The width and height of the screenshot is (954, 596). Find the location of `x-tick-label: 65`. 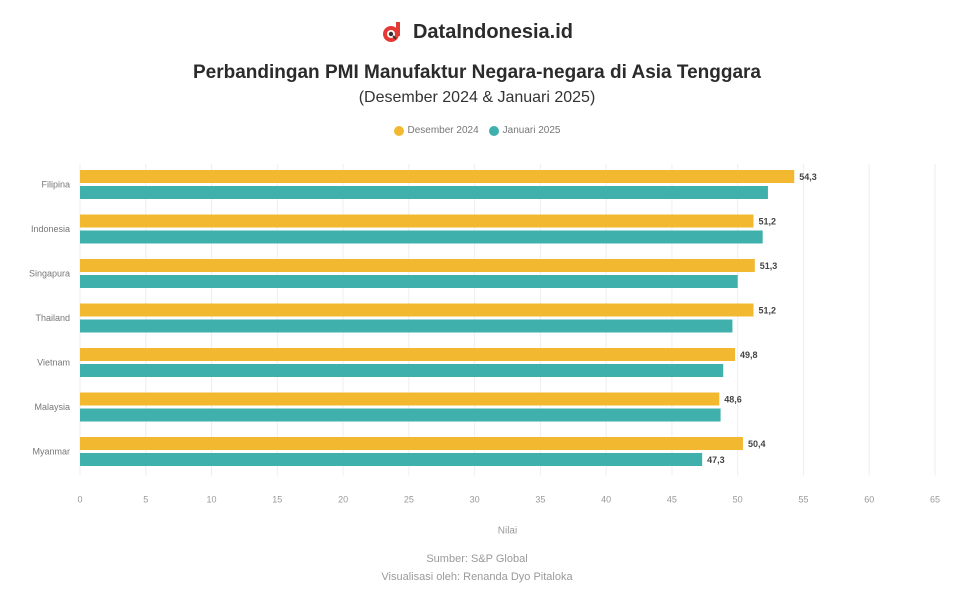

x-tick-label: 65 is located at coordinates (935, 500).